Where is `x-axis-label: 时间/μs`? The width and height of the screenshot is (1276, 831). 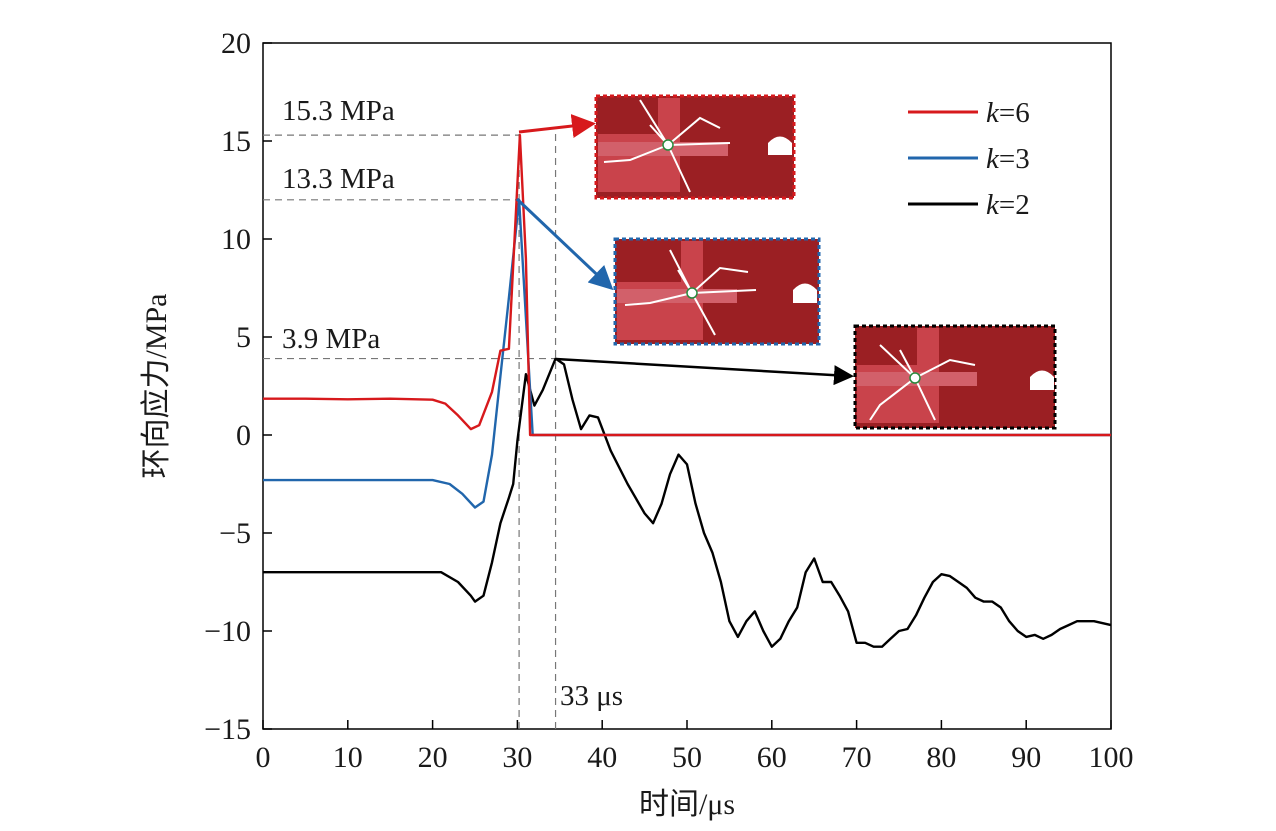
x-axis-label: 时间/μs is located at coordinates (687, 804).